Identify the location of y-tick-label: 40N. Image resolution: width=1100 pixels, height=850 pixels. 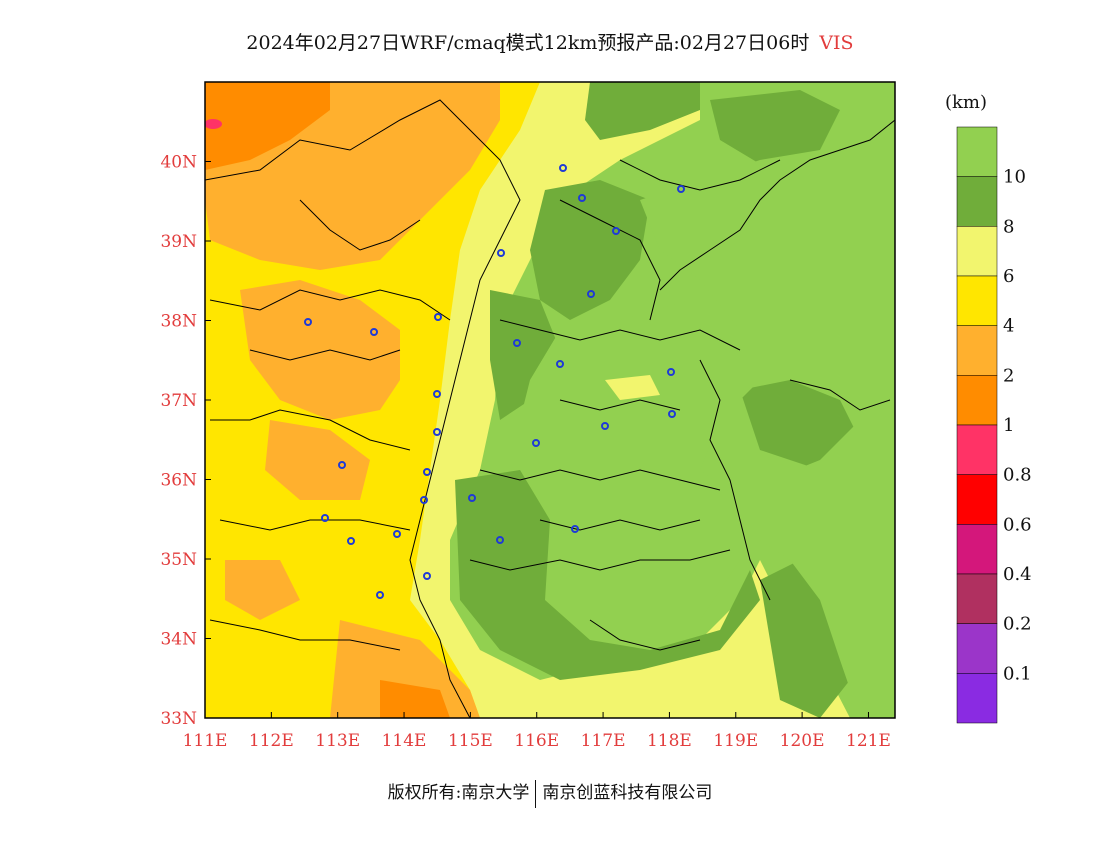
(178, 163).